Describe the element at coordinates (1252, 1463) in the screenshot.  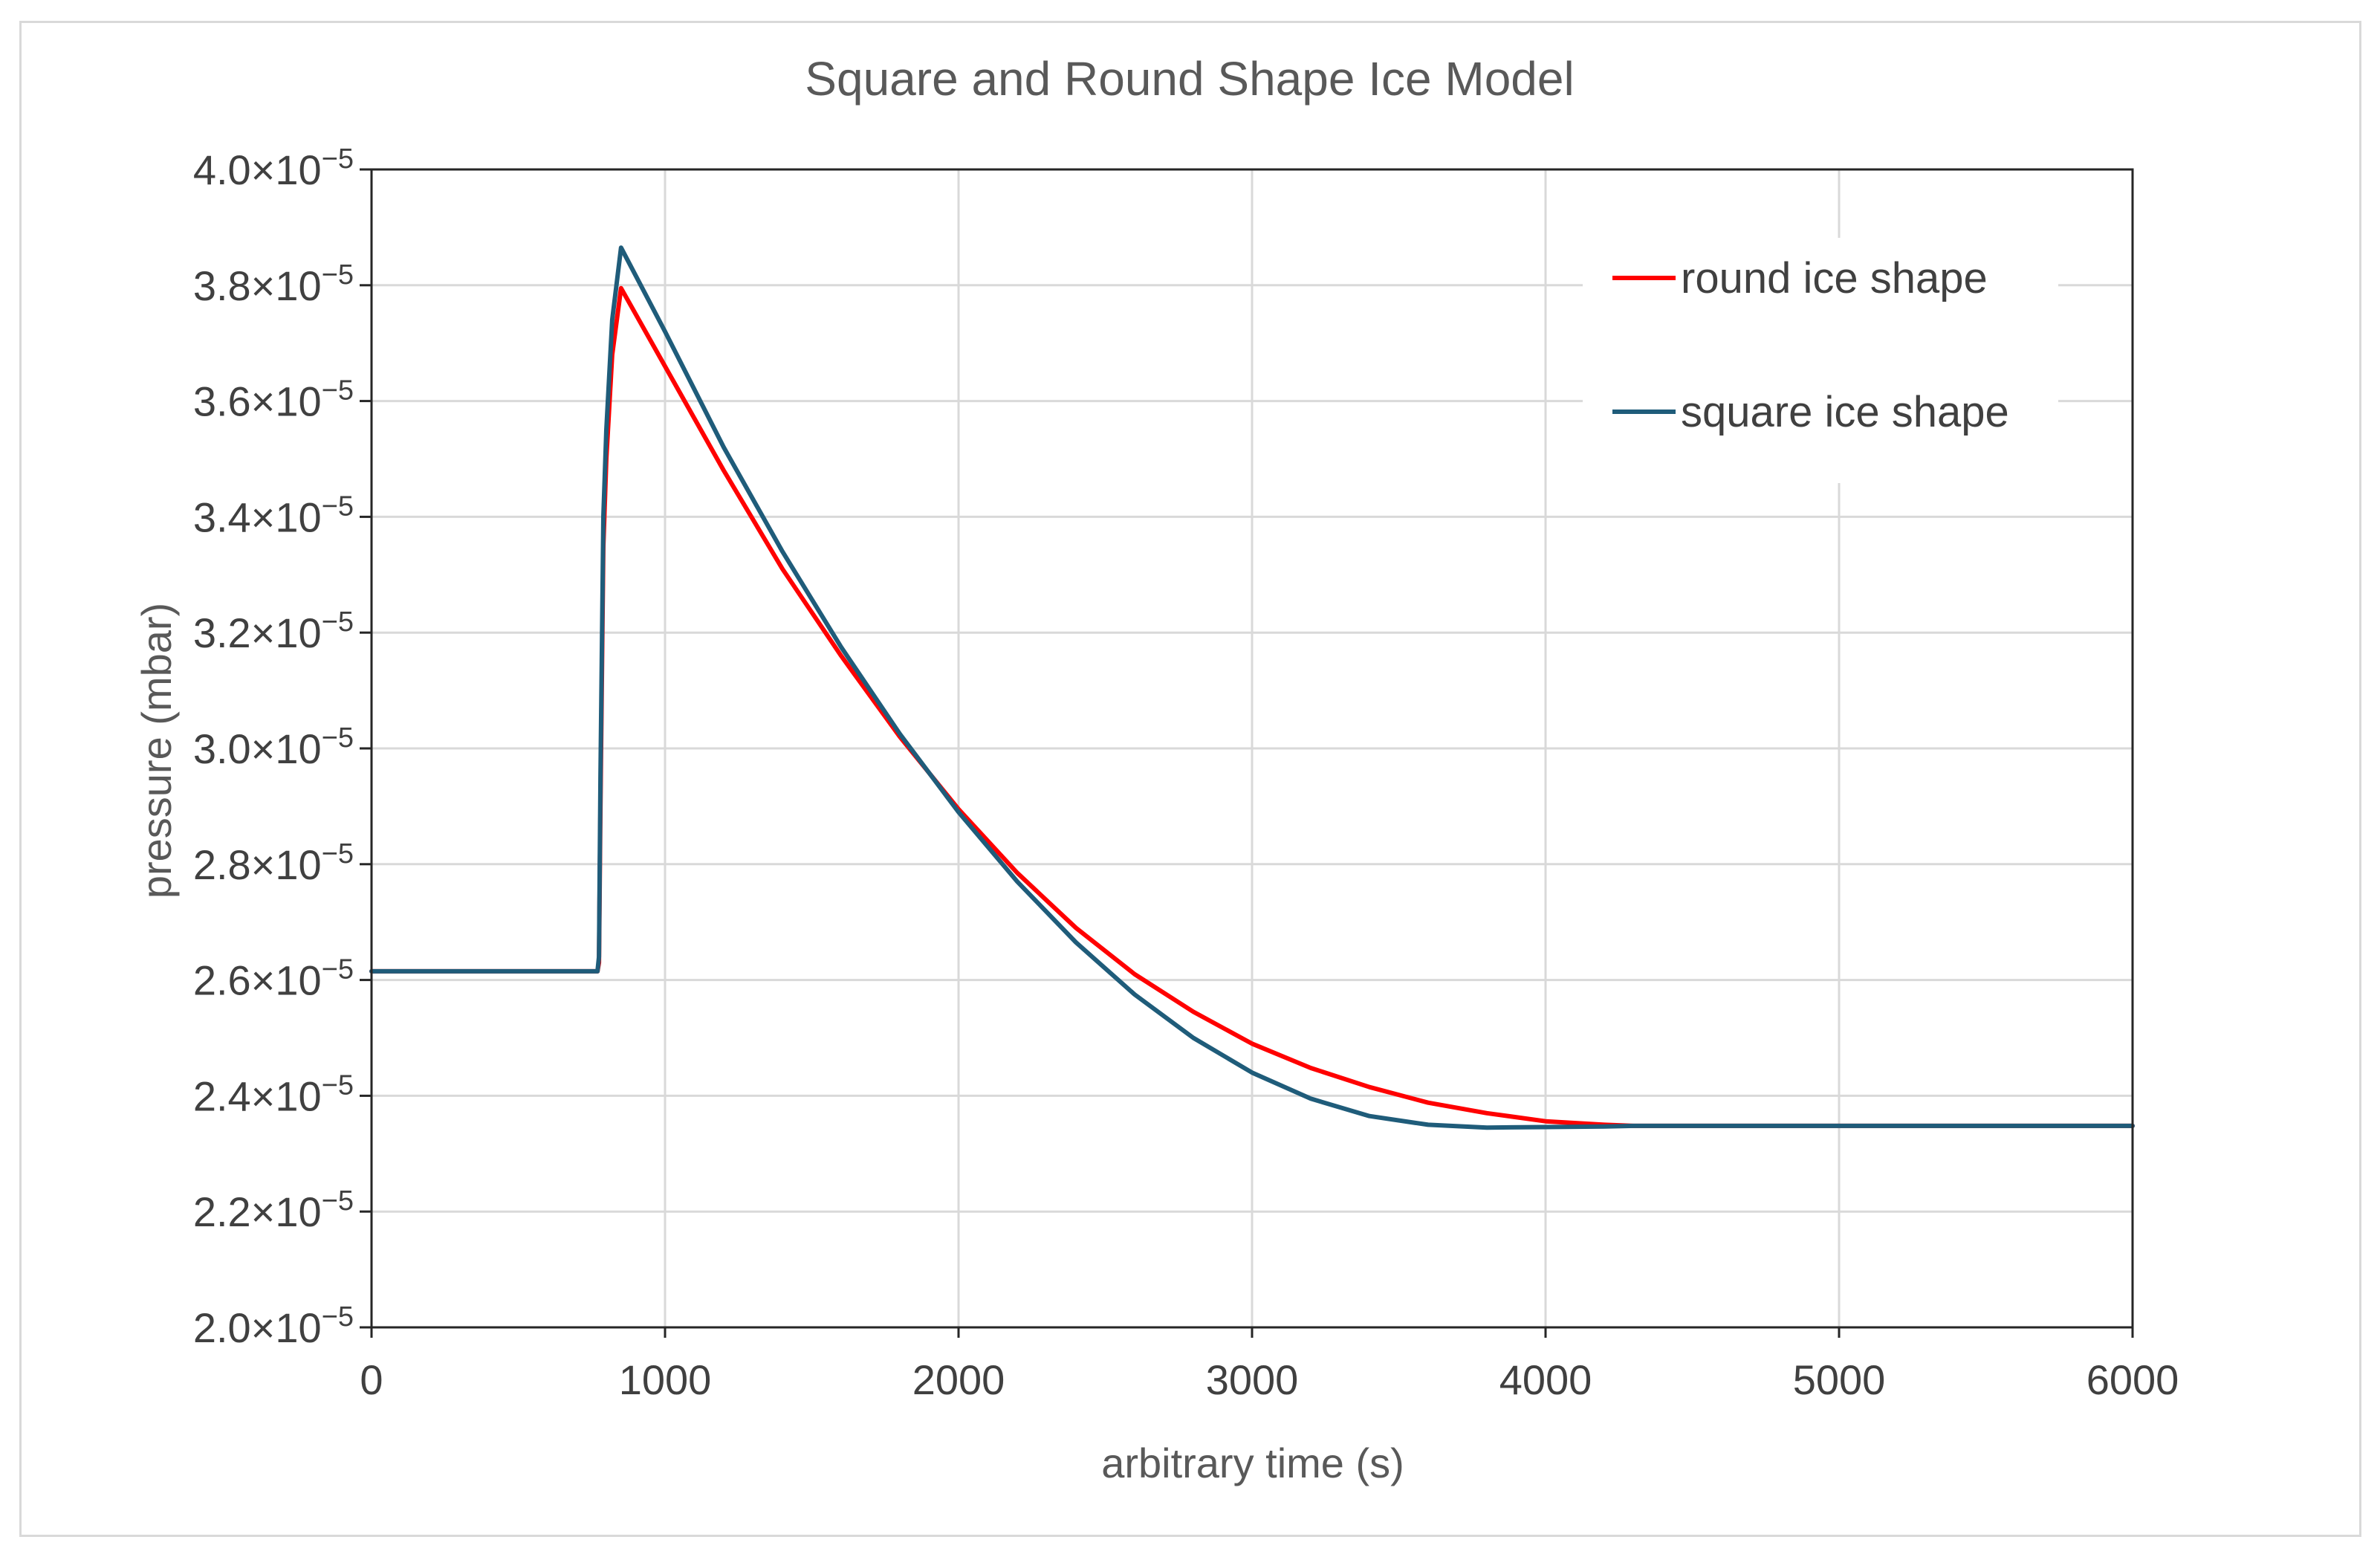
I see `x-axis-label: arbitrary time (s)` at that location.